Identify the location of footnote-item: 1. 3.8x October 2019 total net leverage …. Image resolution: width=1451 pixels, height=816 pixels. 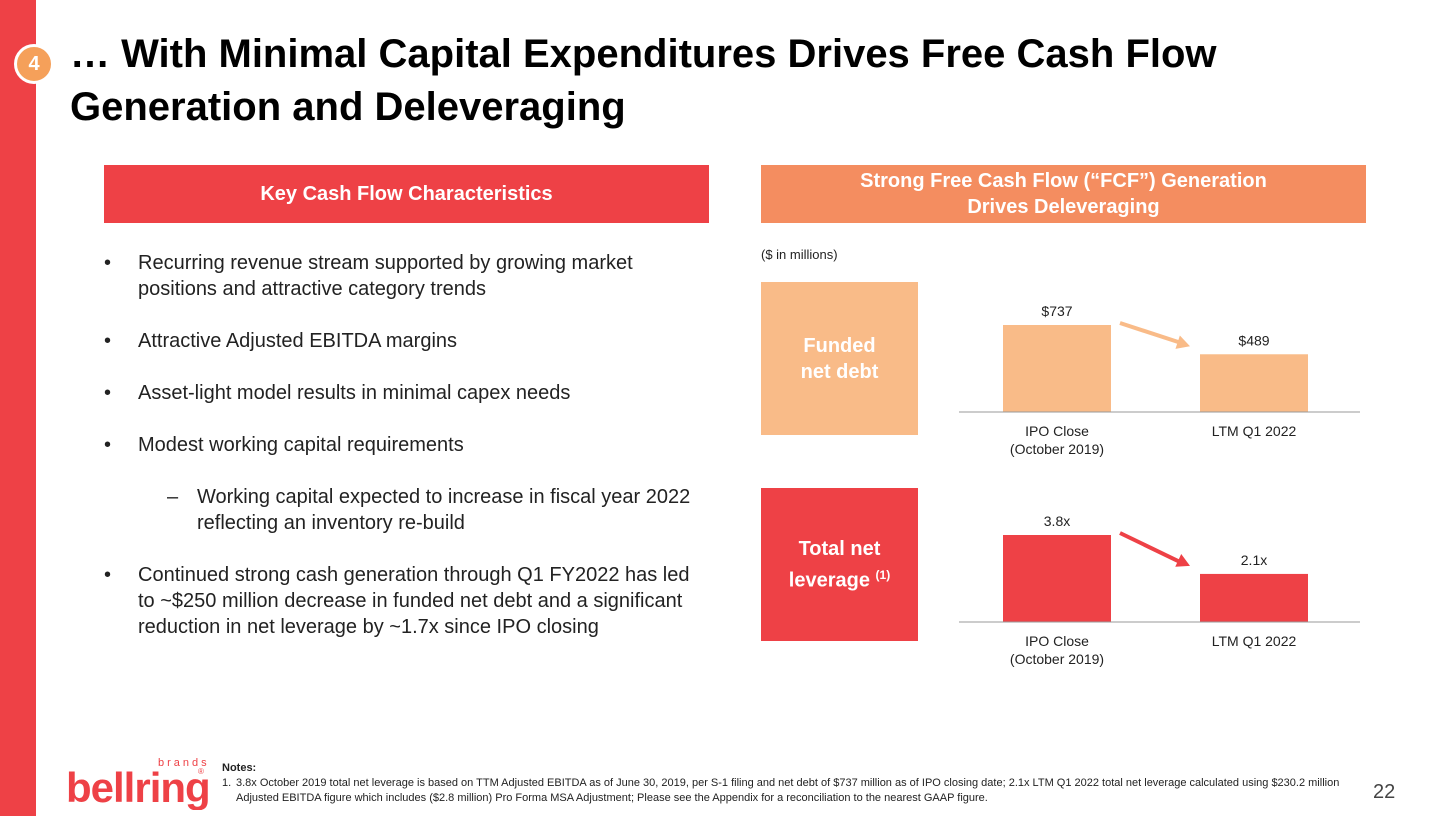
(787, 791).